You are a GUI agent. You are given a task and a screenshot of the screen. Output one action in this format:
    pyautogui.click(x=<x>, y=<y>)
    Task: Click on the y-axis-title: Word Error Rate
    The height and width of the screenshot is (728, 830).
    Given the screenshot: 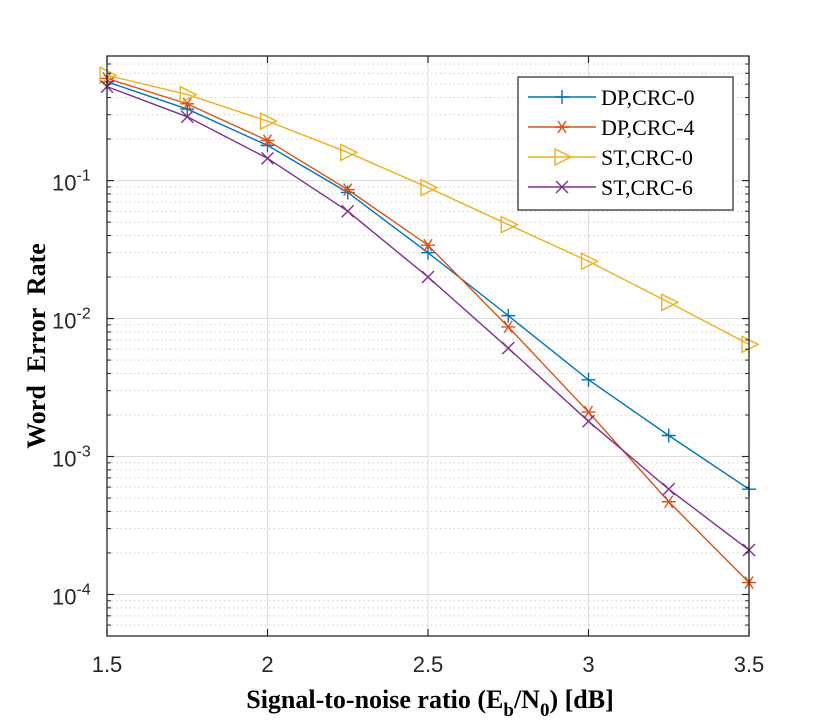 What is the action you would take?
    pyautogui.click(x=36, y=346)
    